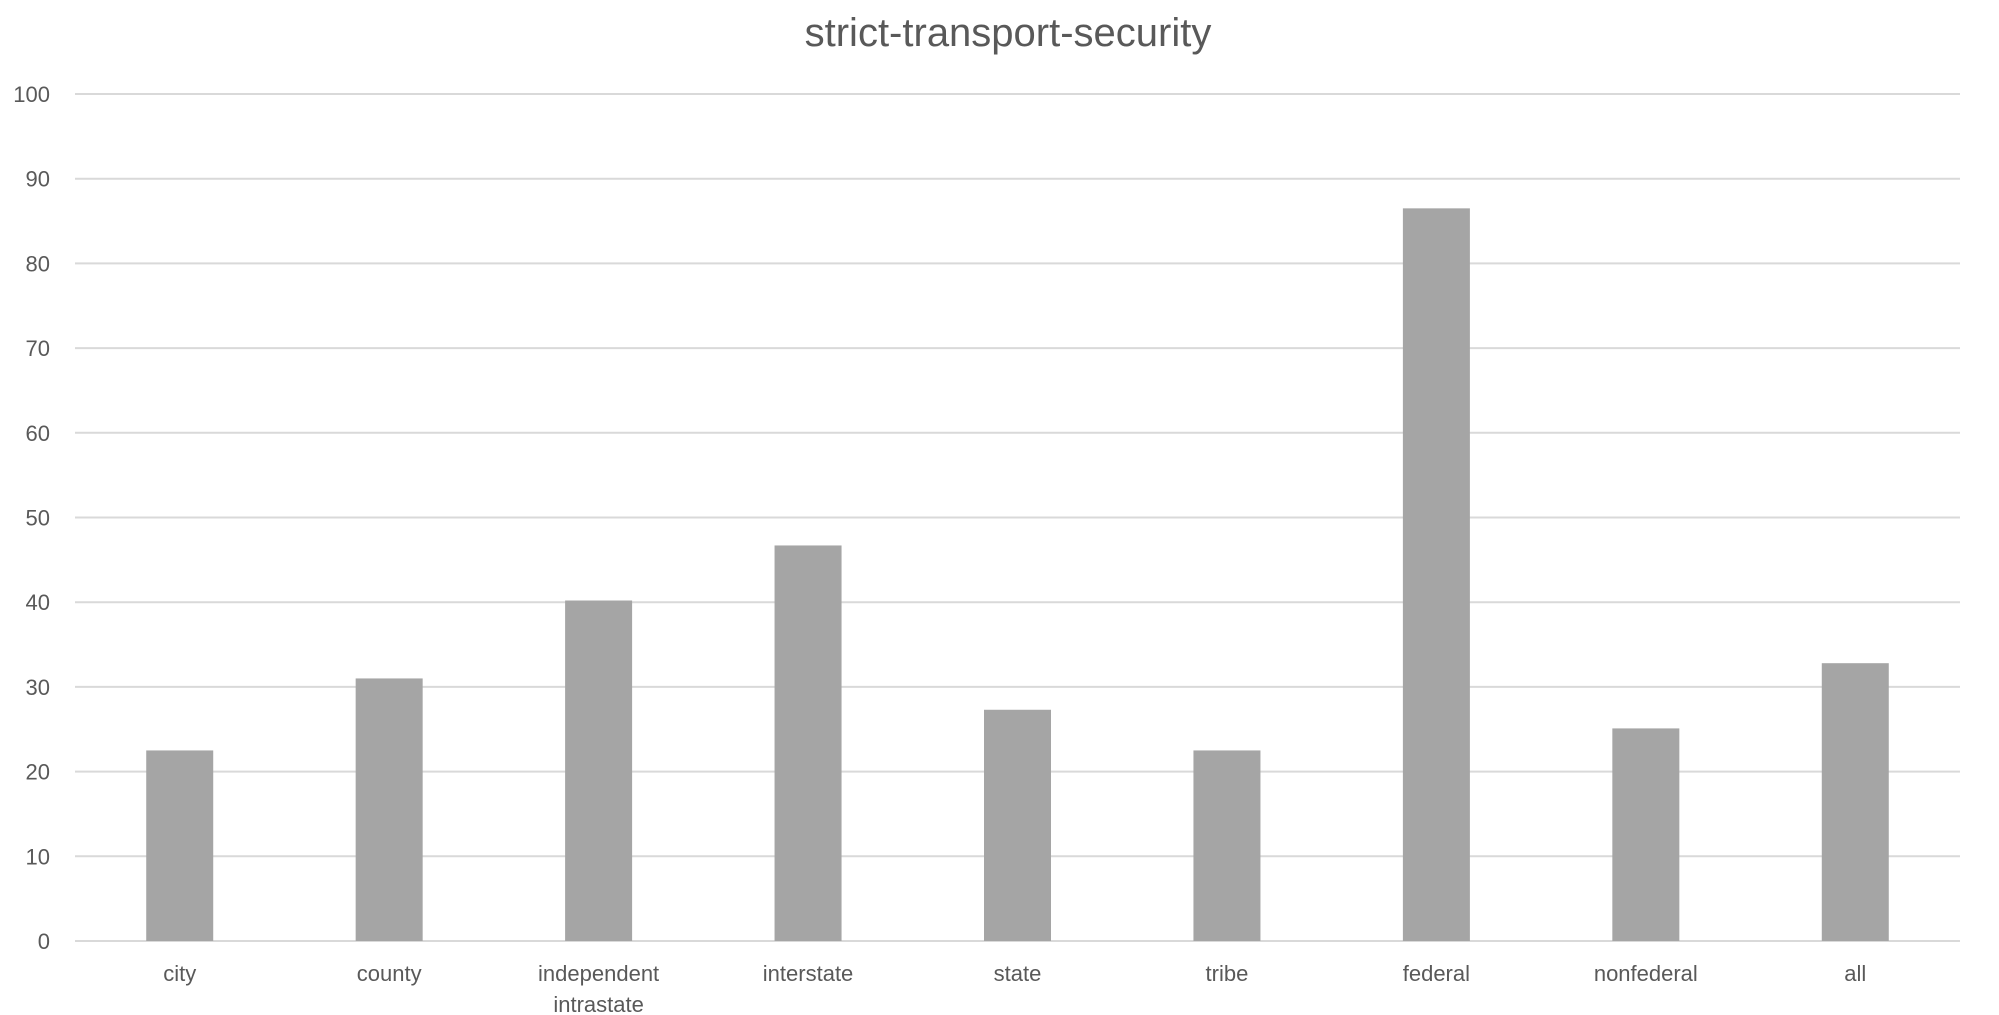  What do you see at coordinates (38, 856) in the screenshot?
I see `y-tick-label: 10` at bounding box center [38, 856].